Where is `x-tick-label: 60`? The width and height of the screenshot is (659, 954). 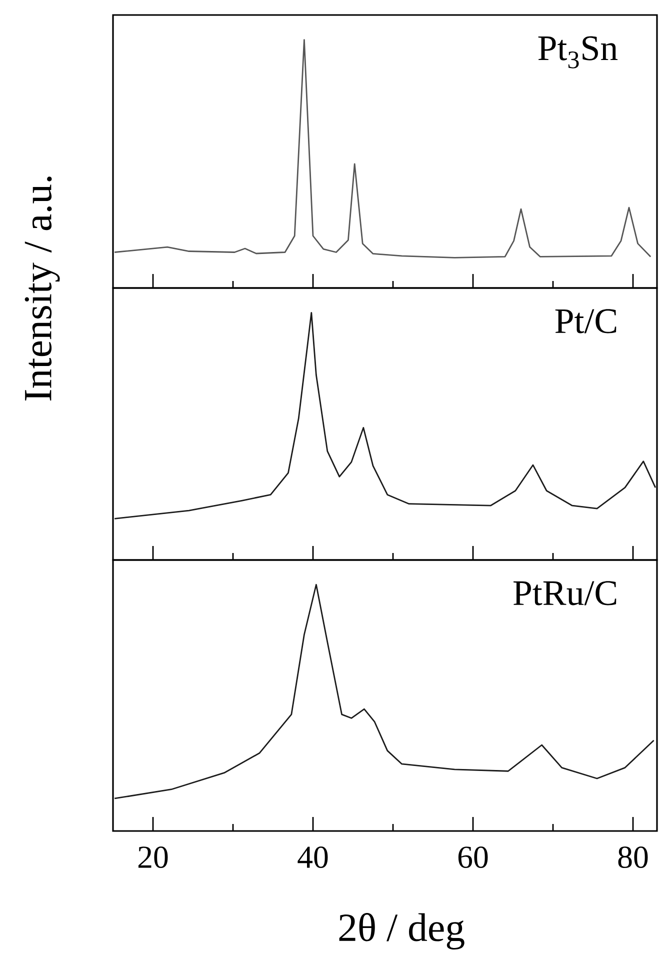 x-tick-label: 60 is located at coordinates (473, 857).